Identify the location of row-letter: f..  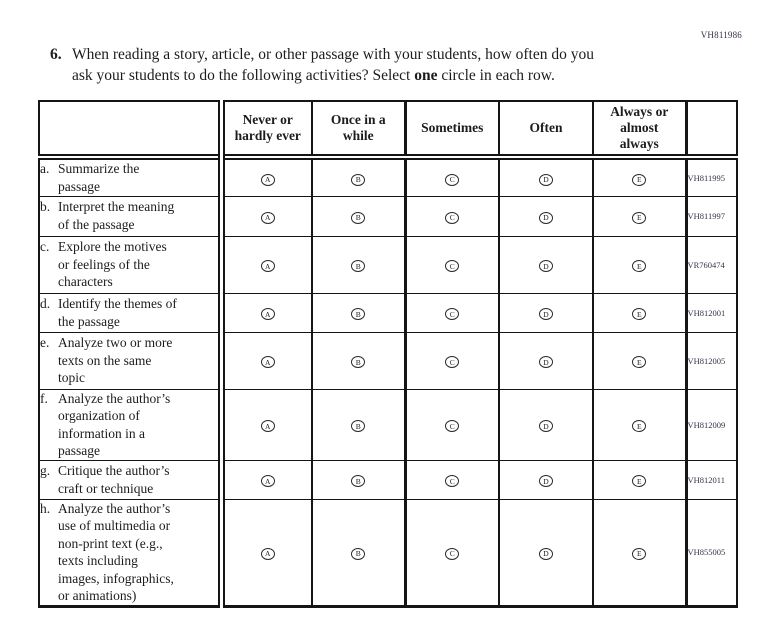
(44, 398).